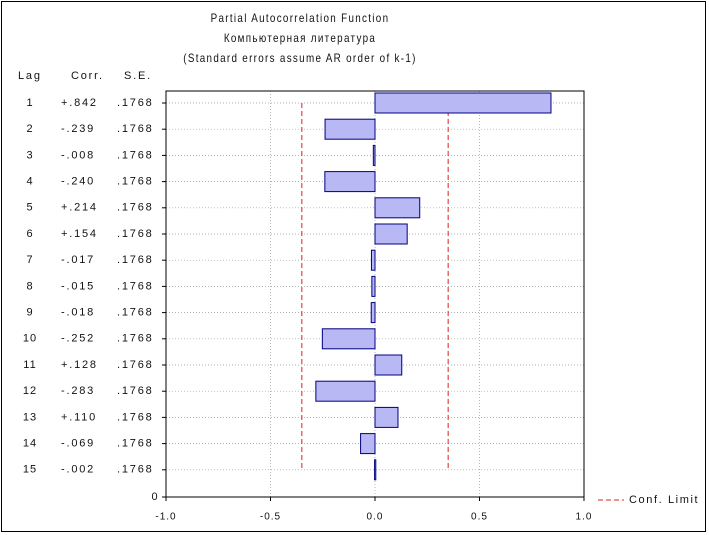  Describe the element at coordinates (78, 155) in the screenshot. I see `corr-label: -.008` at that location.